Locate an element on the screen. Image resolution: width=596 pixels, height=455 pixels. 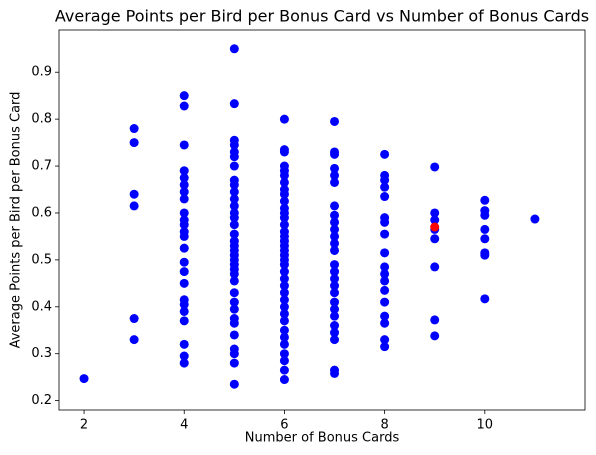
x-axis-label: Number of Bonus Cards is located at coordinates (322, 438).